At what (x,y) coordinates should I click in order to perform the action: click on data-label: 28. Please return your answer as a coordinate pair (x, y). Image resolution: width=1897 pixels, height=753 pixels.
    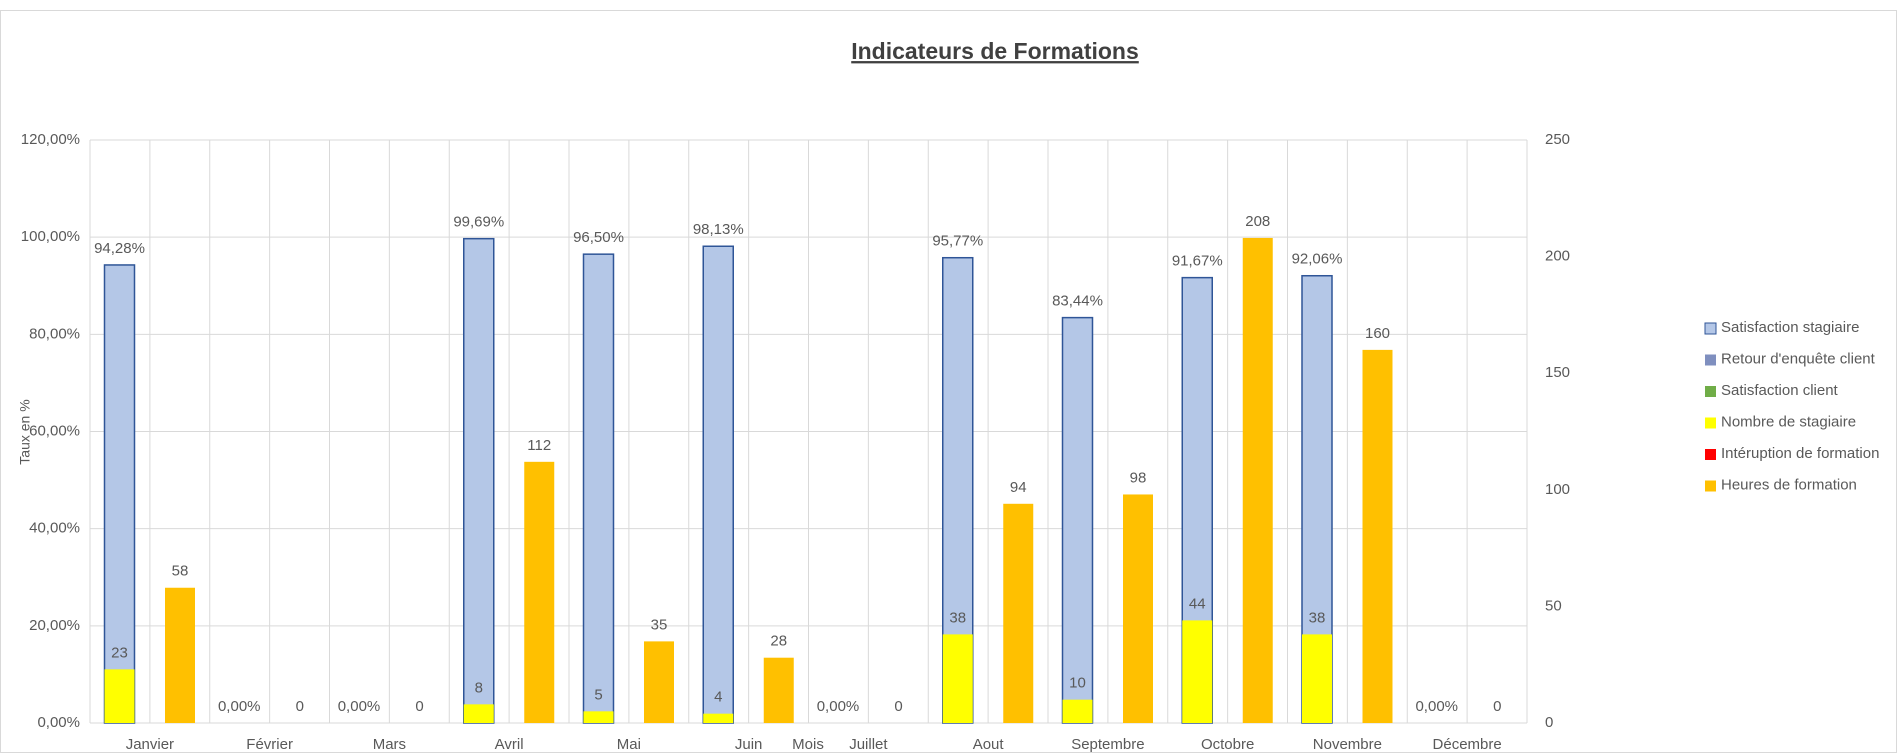
    Looking at the image, I should click on (778, 641).